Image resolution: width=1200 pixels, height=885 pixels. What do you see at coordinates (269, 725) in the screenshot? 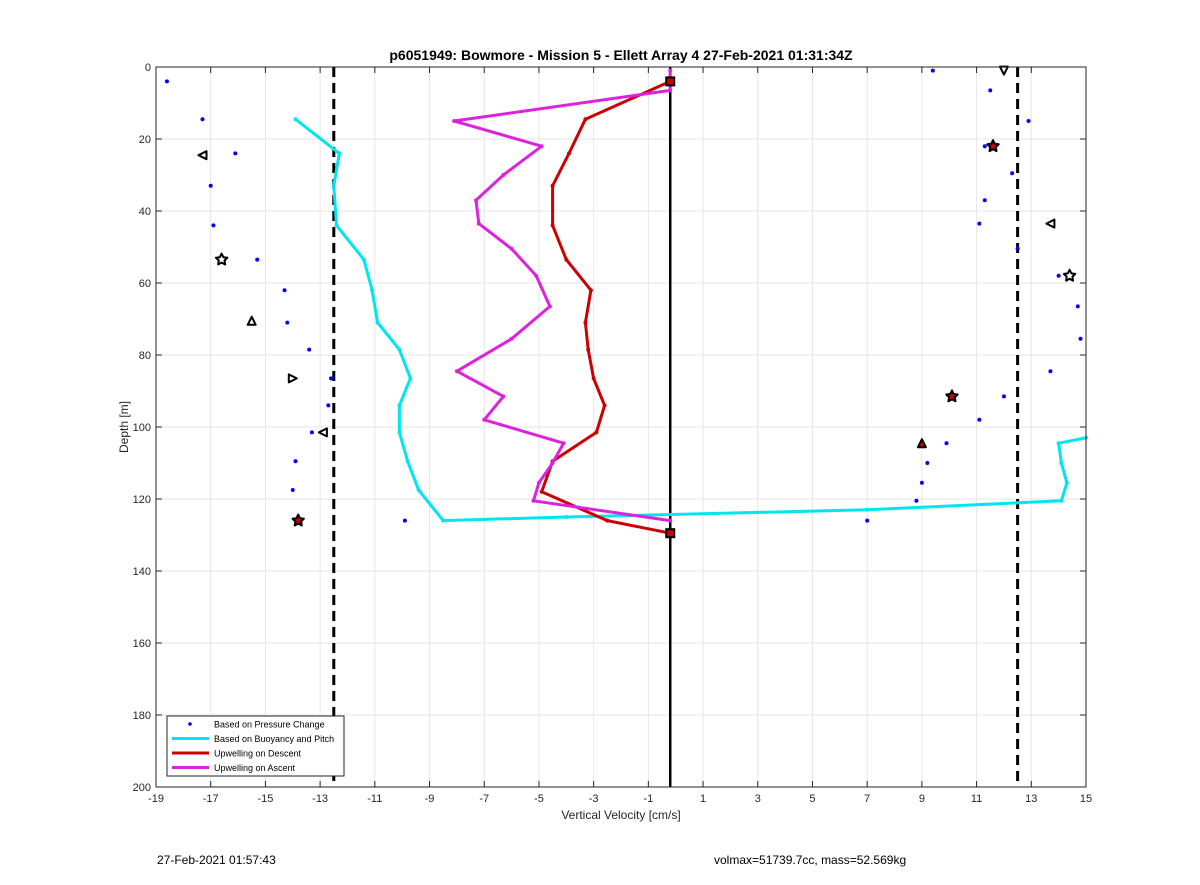
I see `legend-label: Based on Pressure Change` at bounding box center [269, 725].